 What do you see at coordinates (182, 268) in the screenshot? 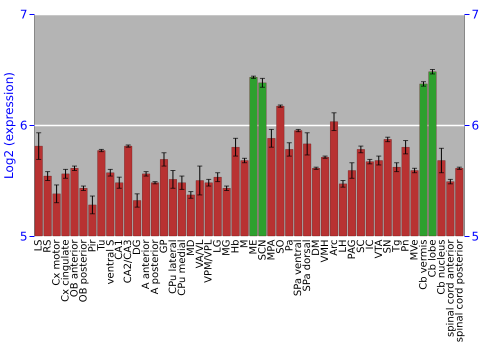
I see `x-tick-label: CPu medial` at bounding box center [182, 268].